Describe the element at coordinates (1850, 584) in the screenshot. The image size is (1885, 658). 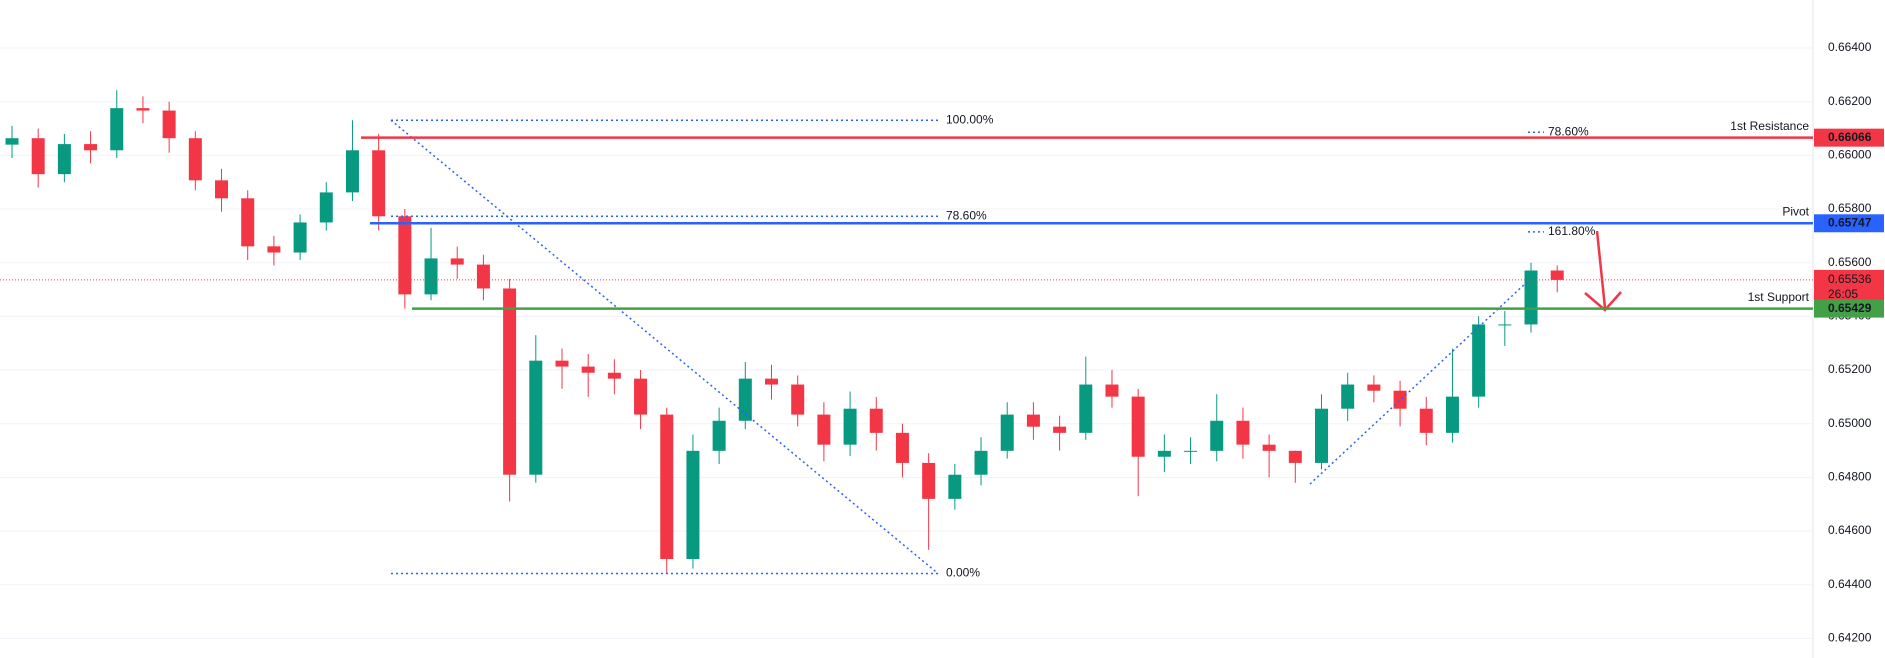
I see `y-tick-label: 0.64400` at that location.